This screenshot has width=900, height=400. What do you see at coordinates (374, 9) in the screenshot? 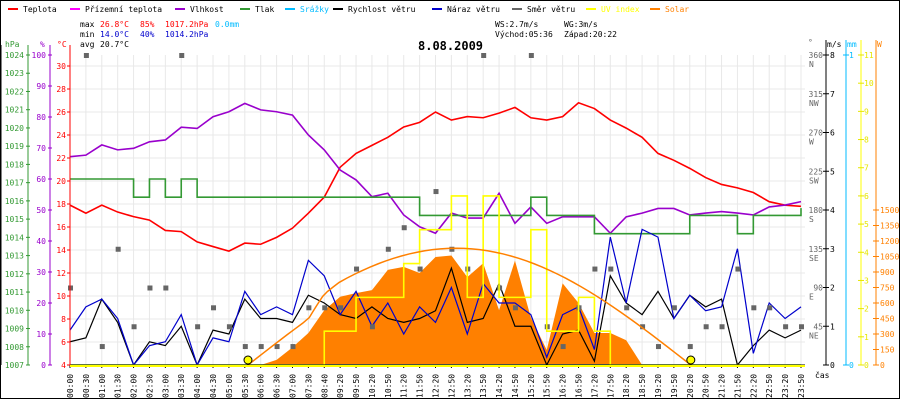
I see `legend-item-rychlost-vetru: Rychlost větru` at bounding box center [374, 9].